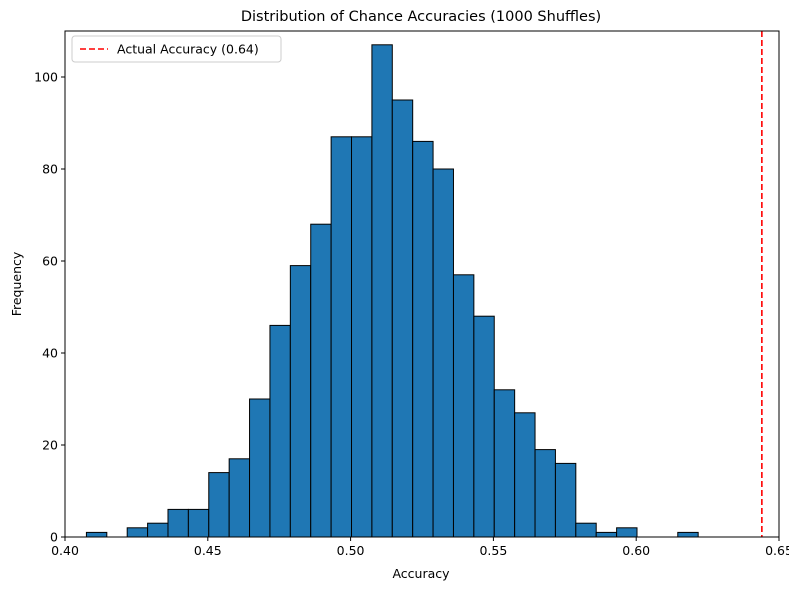 The width and height of the screenshot is (789, 590). Describe the element at coordinates (208, 550) in the screenshot. I see `x-tick-label: 0.45` at that location.